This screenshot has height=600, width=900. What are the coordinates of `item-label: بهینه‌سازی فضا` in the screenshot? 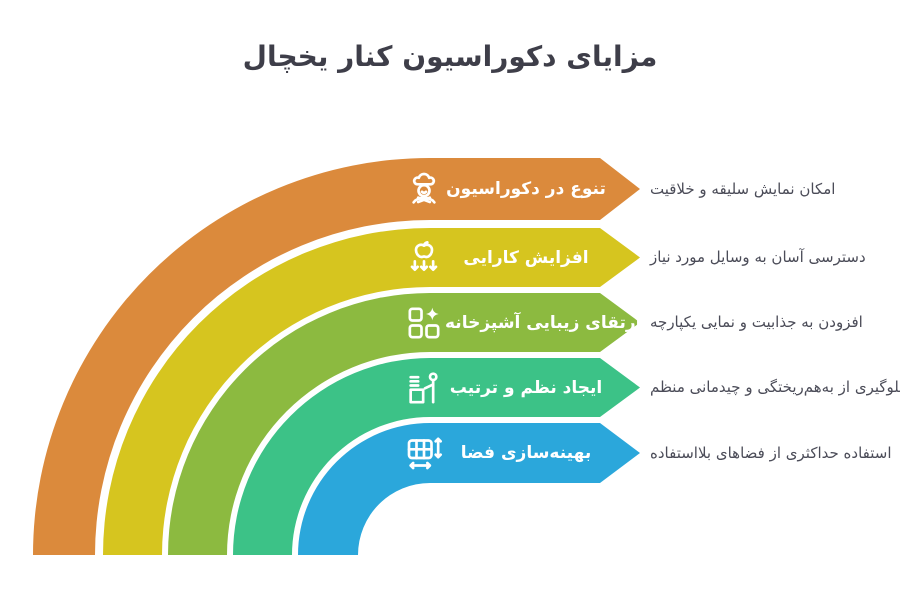 It's located at (526, 453).